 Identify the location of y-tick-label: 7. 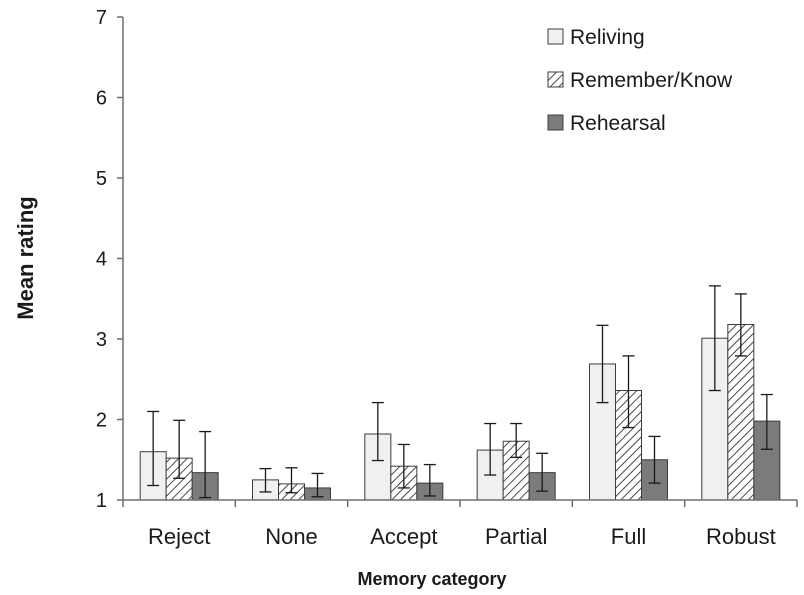
(101, 18).